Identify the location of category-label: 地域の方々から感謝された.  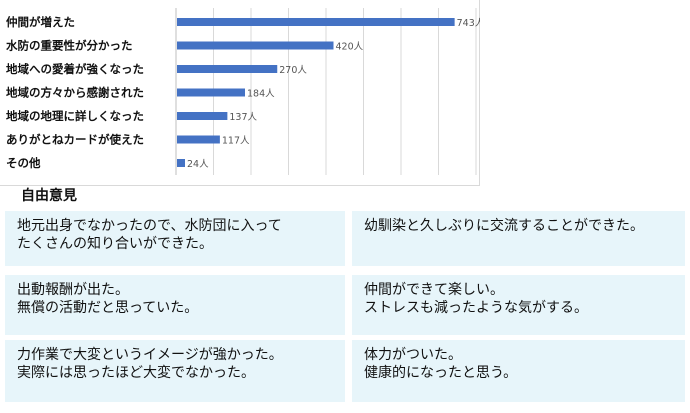
(75, 93).